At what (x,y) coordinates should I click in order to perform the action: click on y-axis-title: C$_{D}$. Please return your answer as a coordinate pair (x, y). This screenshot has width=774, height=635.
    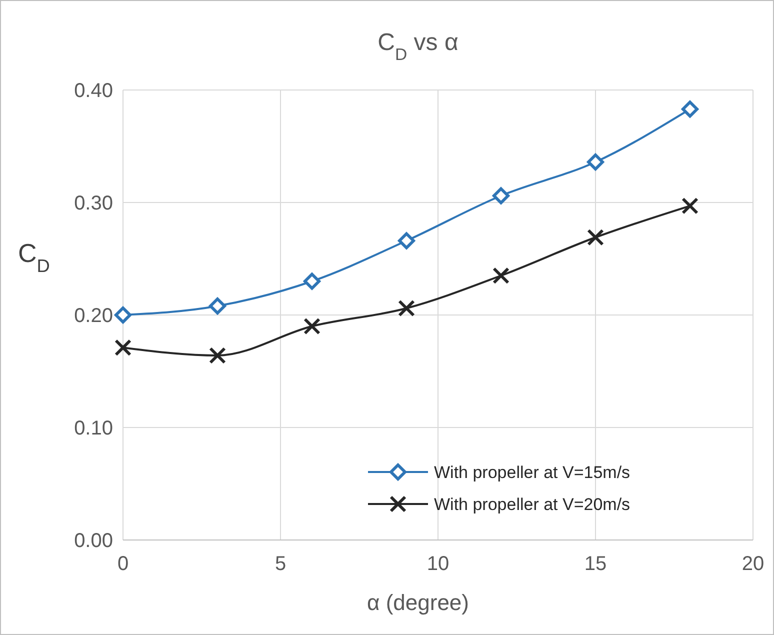
    Looking at the image, I should click on (34, 257).